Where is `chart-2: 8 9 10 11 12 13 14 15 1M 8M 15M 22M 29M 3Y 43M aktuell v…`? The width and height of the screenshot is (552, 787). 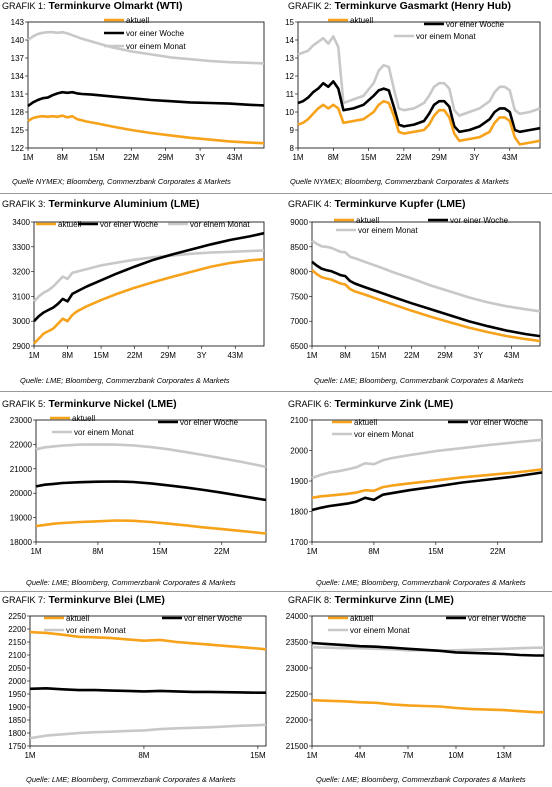
chart-2: 8 9 10 11 12 13 14 15 1M 8M 15M 22M 29M 3Y 43M aktuell v… is located at coordinates (413, 89).